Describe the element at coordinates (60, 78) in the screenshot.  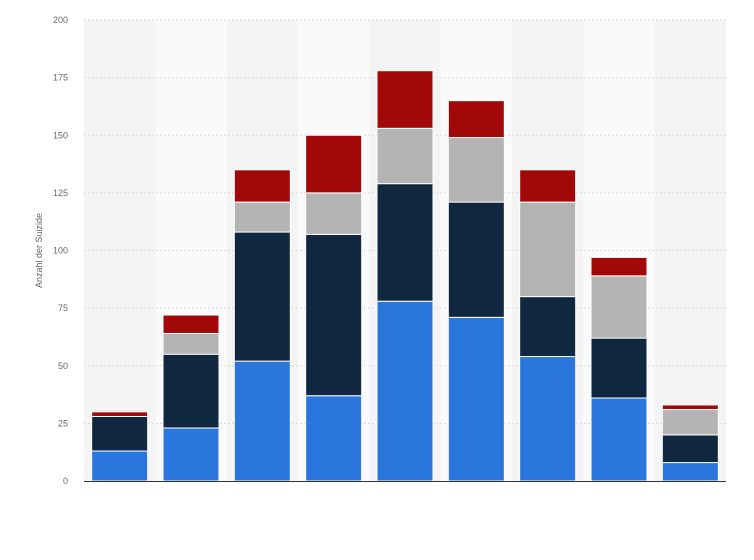
I see `y-tick-label: 175` at that location.